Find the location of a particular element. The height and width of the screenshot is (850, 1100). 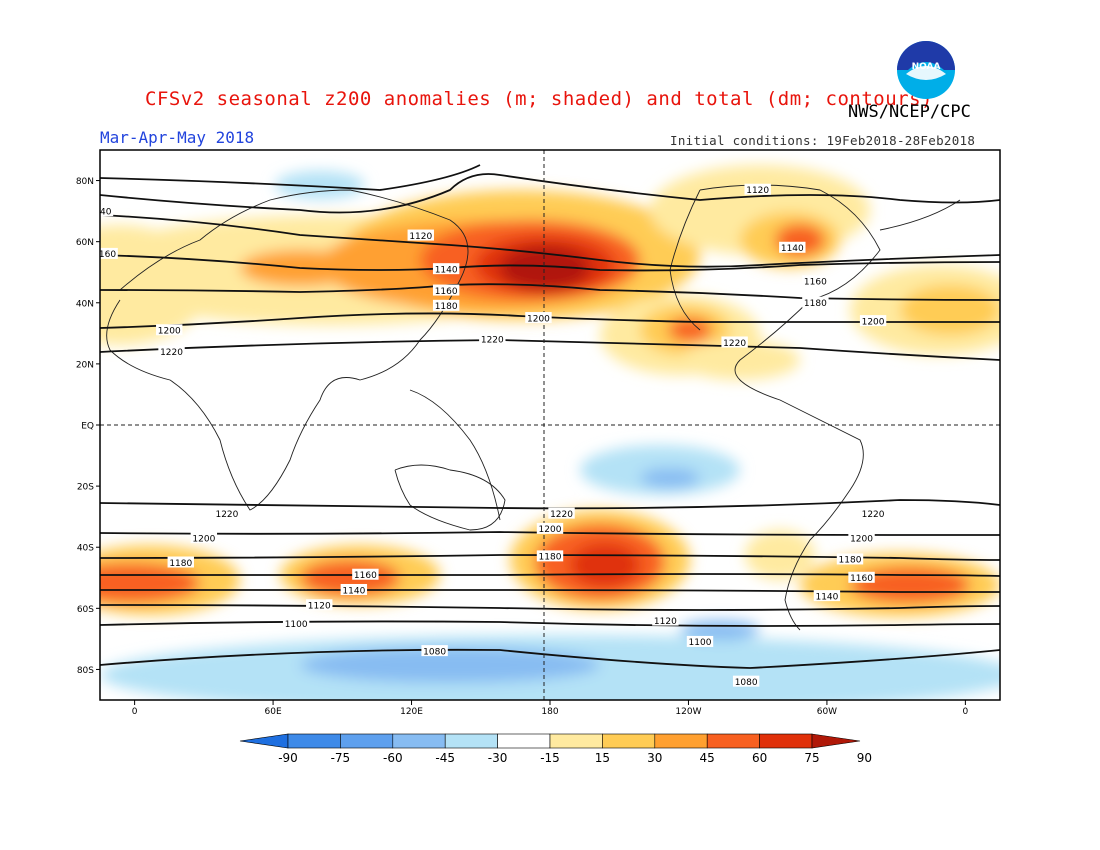

colorbar-label: -75 is located at coordinates (341, 758).